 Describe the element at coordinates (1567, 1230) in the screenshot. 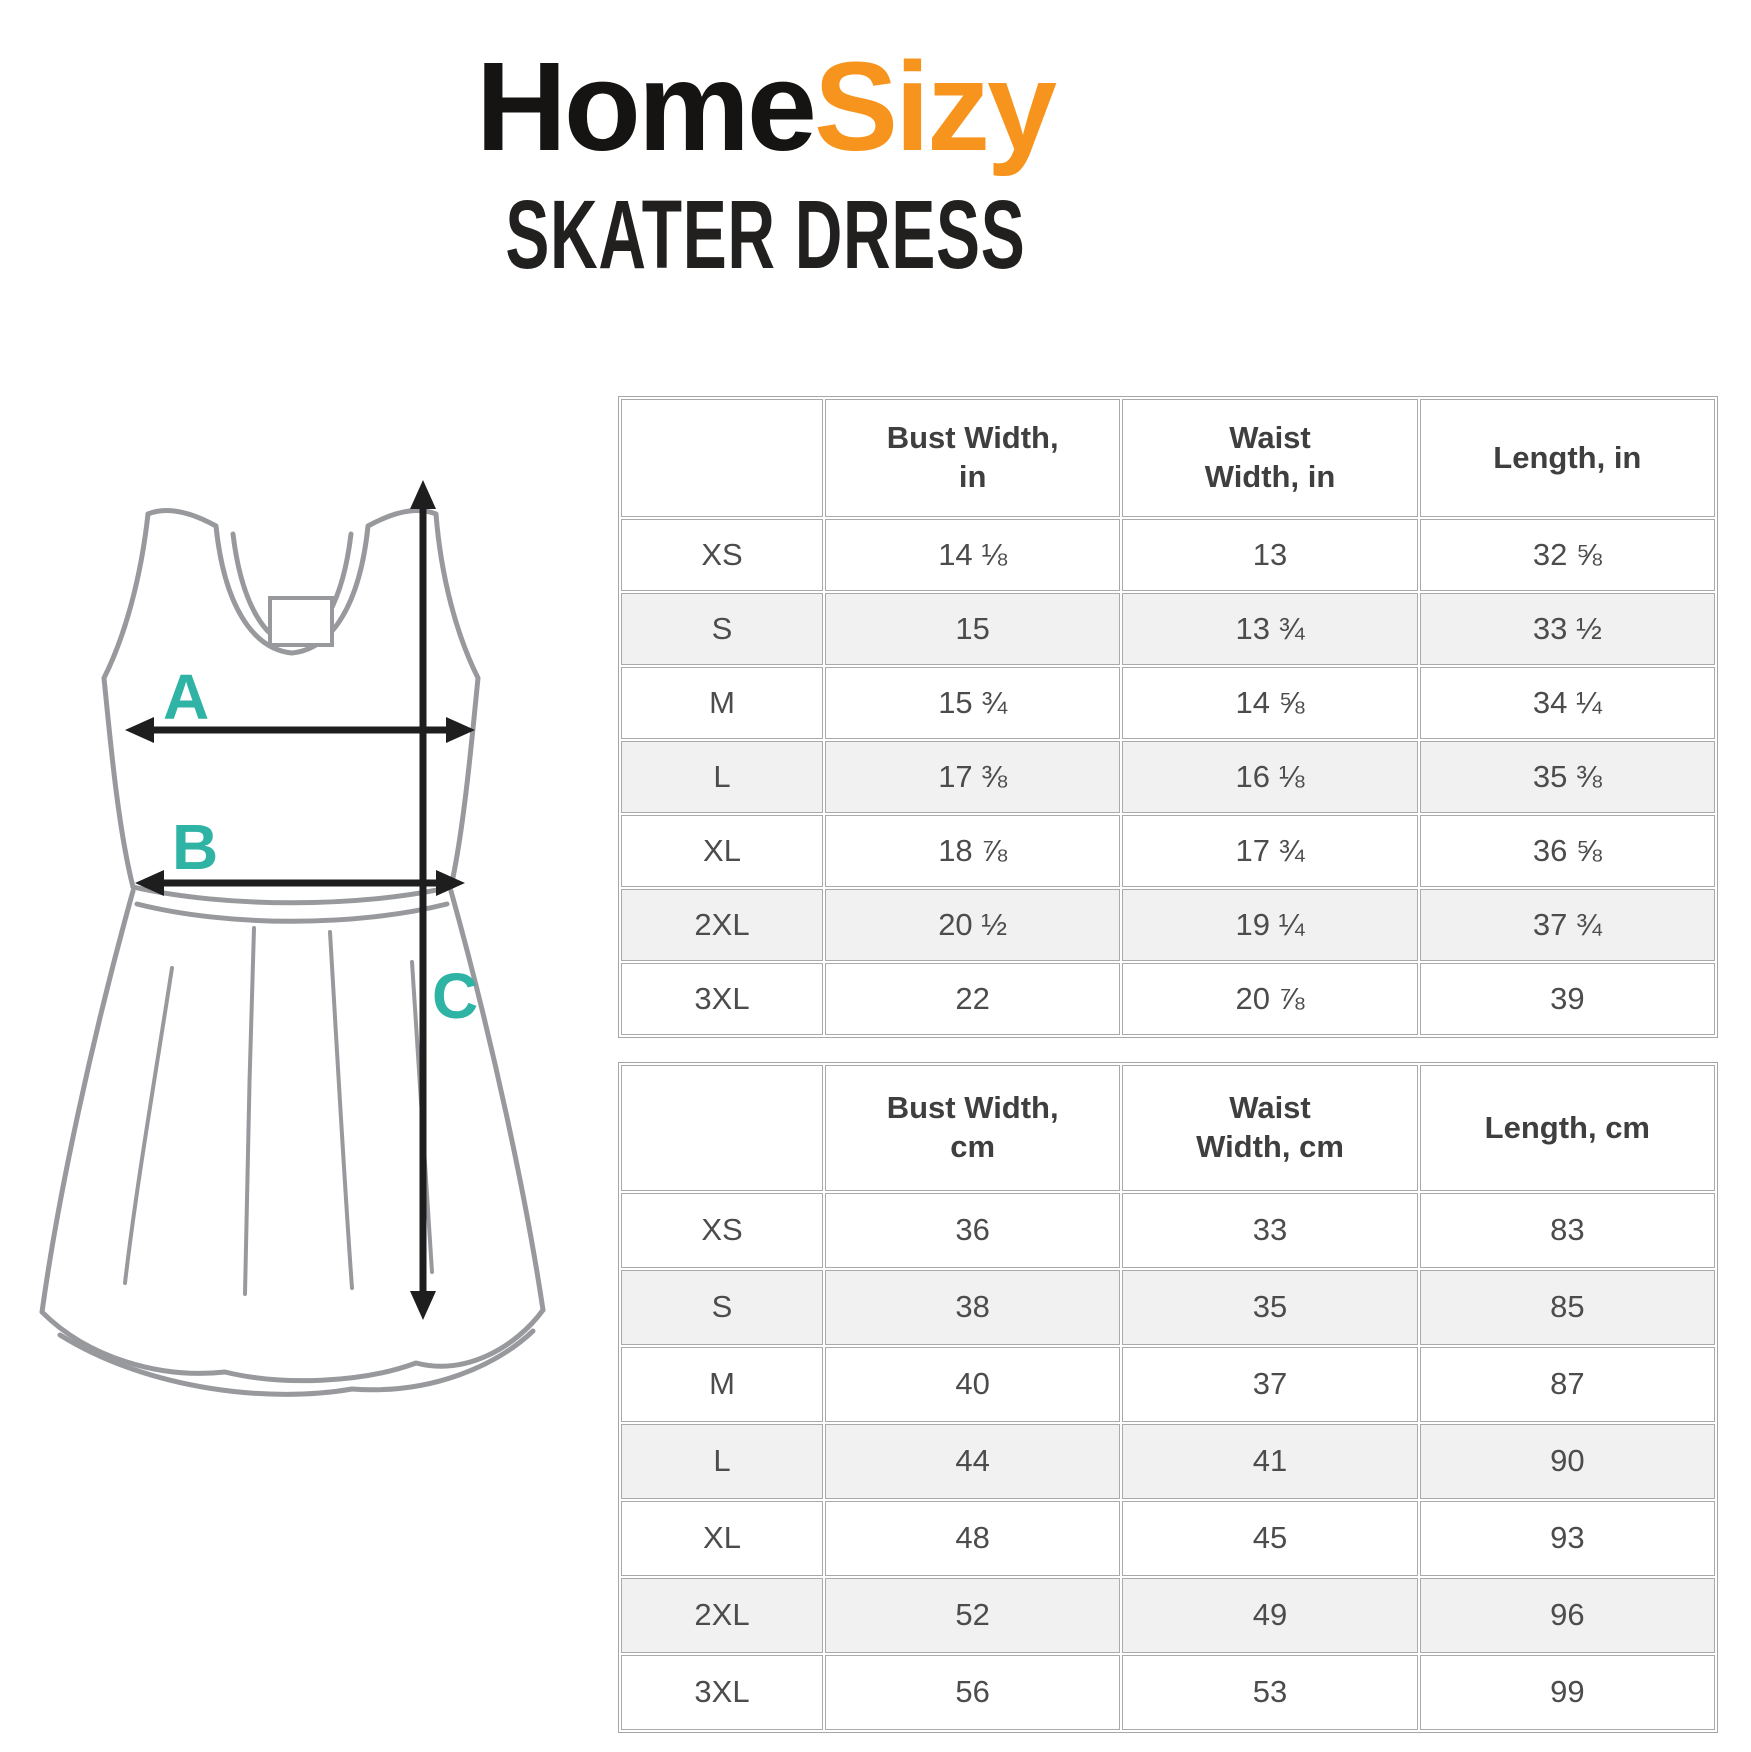

I see `length-cell: 83` at that location.